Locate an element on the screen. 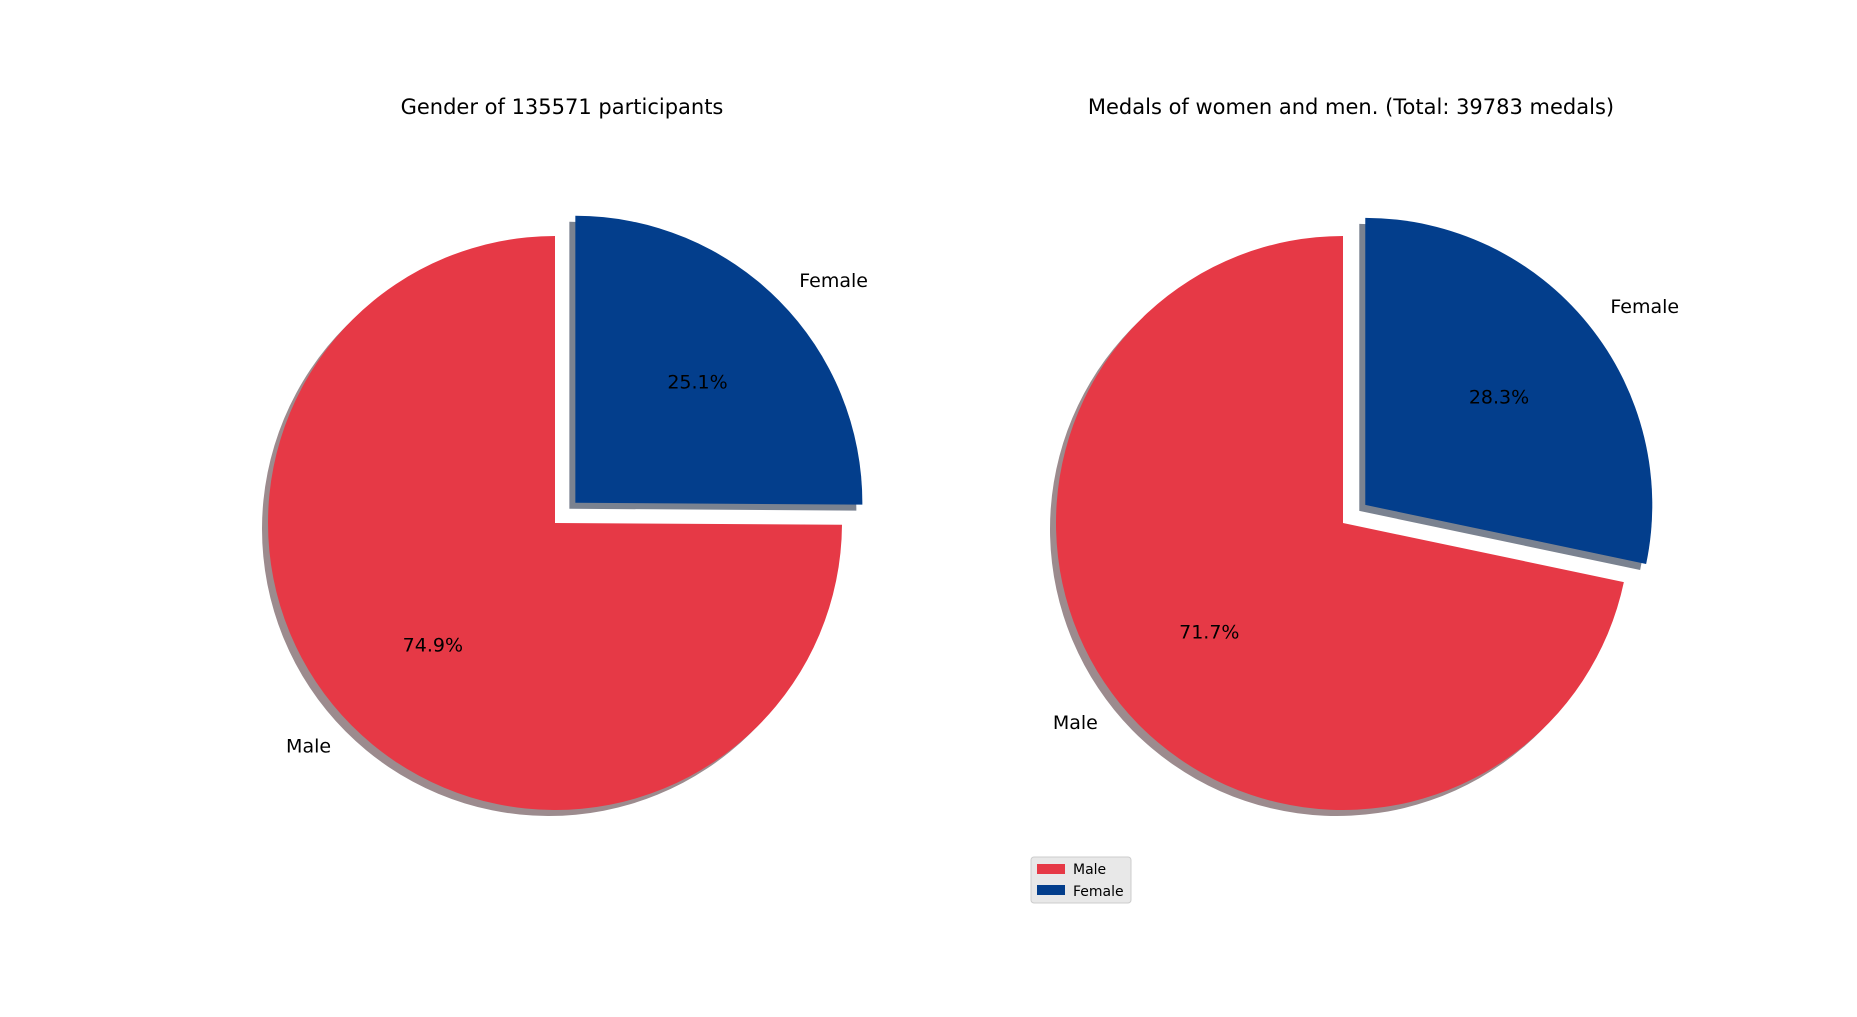  pct-label-male-medals: 71.7% is located at coordinates (1209, 633).